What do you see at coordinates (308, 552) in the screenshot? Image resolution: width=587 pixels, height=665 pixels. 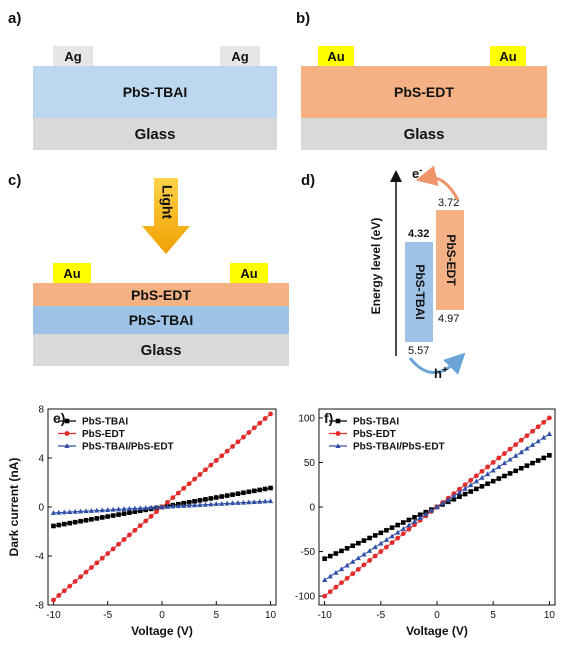 I see `y-tick-label: -50` at bounding box center [308, 552].